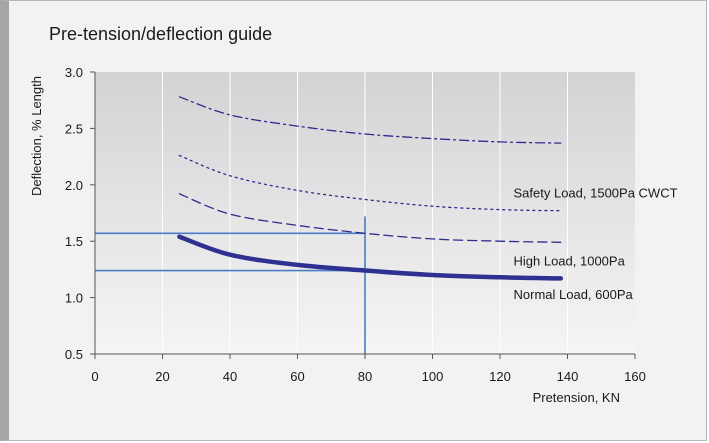  What do you see at coordinates (74, 128) in the screenshot?
I see `y-tick-label: 2.5` at bounding box center [74, 128].